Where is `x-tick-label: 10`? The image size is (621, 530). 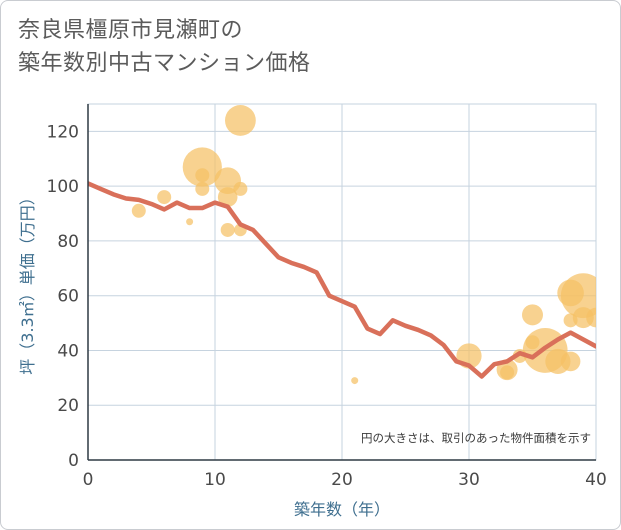
x-tick-label: 10 is located at coordinates (215, 480).